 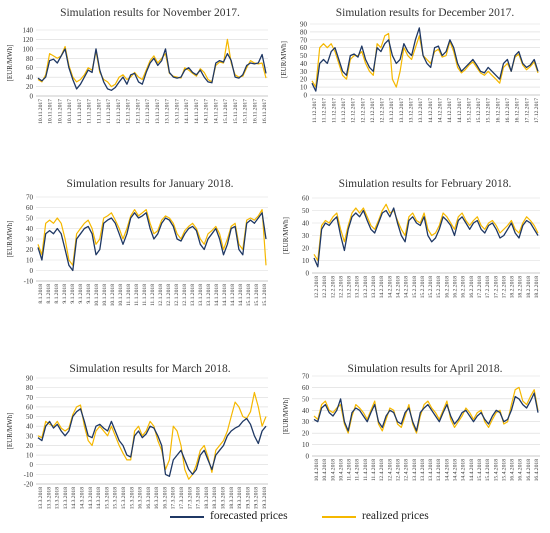 I want to click on x-tick-label: 18.2.2018, so click(x=521, y=287).